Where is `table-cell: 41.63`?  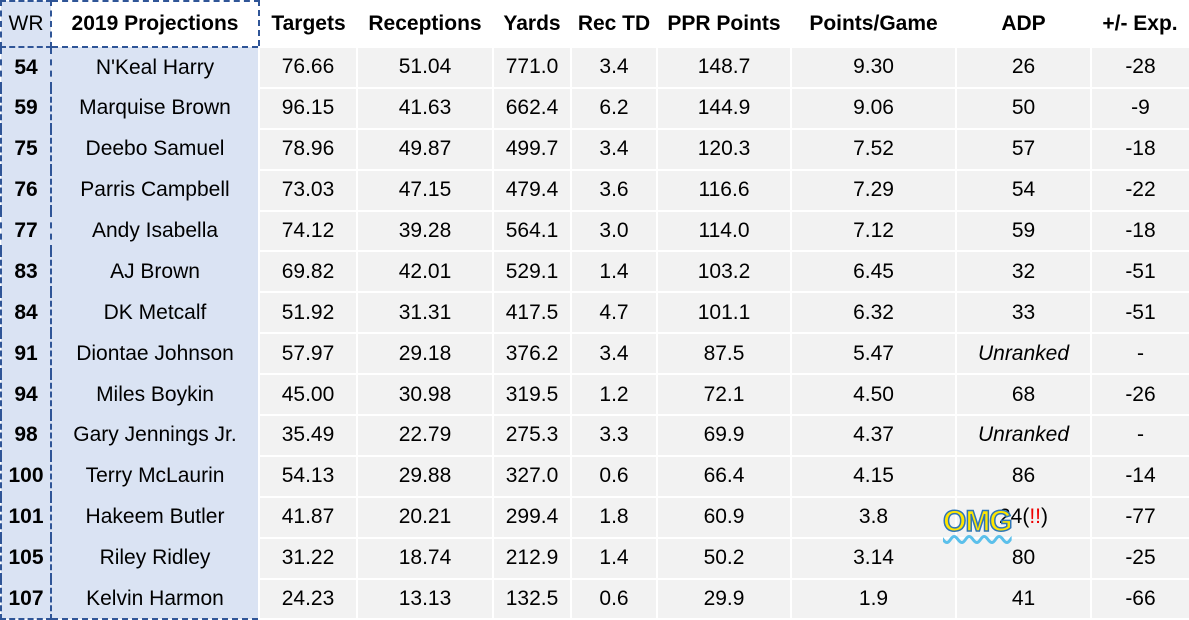
table-cell: 41.63 is located at coordinates (425, 108).